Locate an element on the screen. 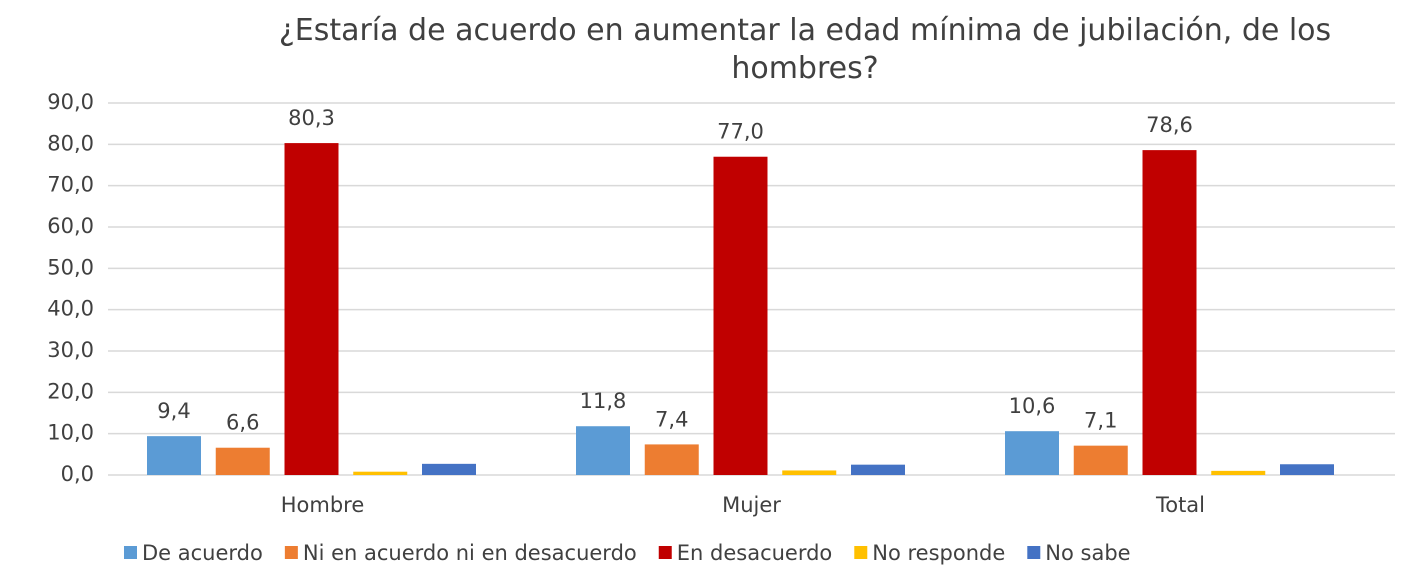 The width and height of the screenshot is (1414, 571). data-label: 6,6 is located at coordinates (242, 423).